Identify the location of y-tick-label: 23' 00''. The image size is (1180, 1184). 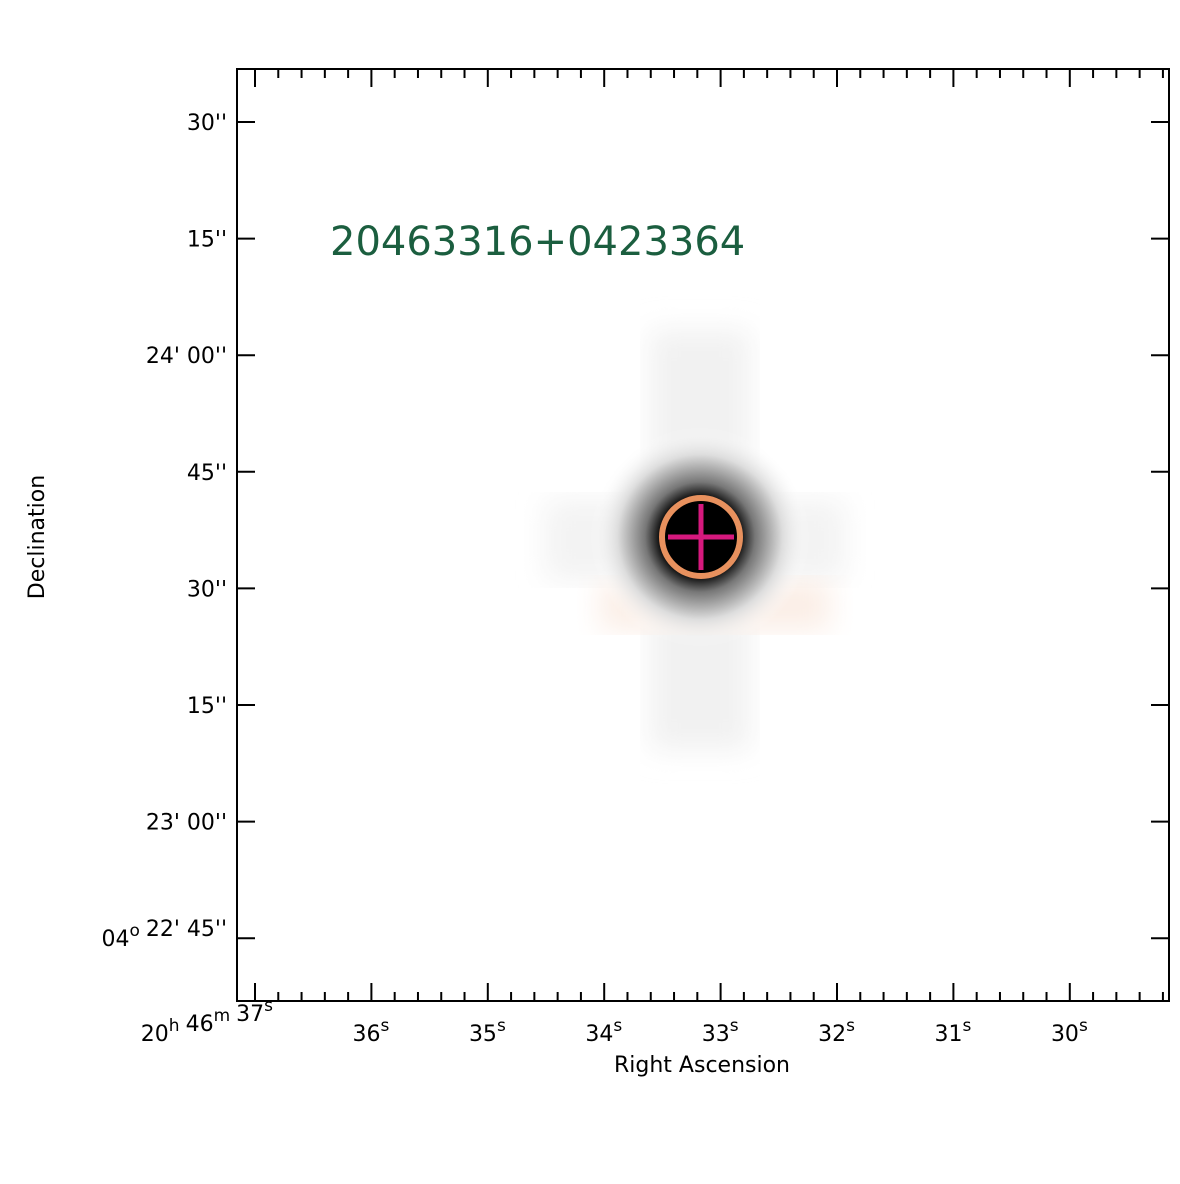
(186, 823).